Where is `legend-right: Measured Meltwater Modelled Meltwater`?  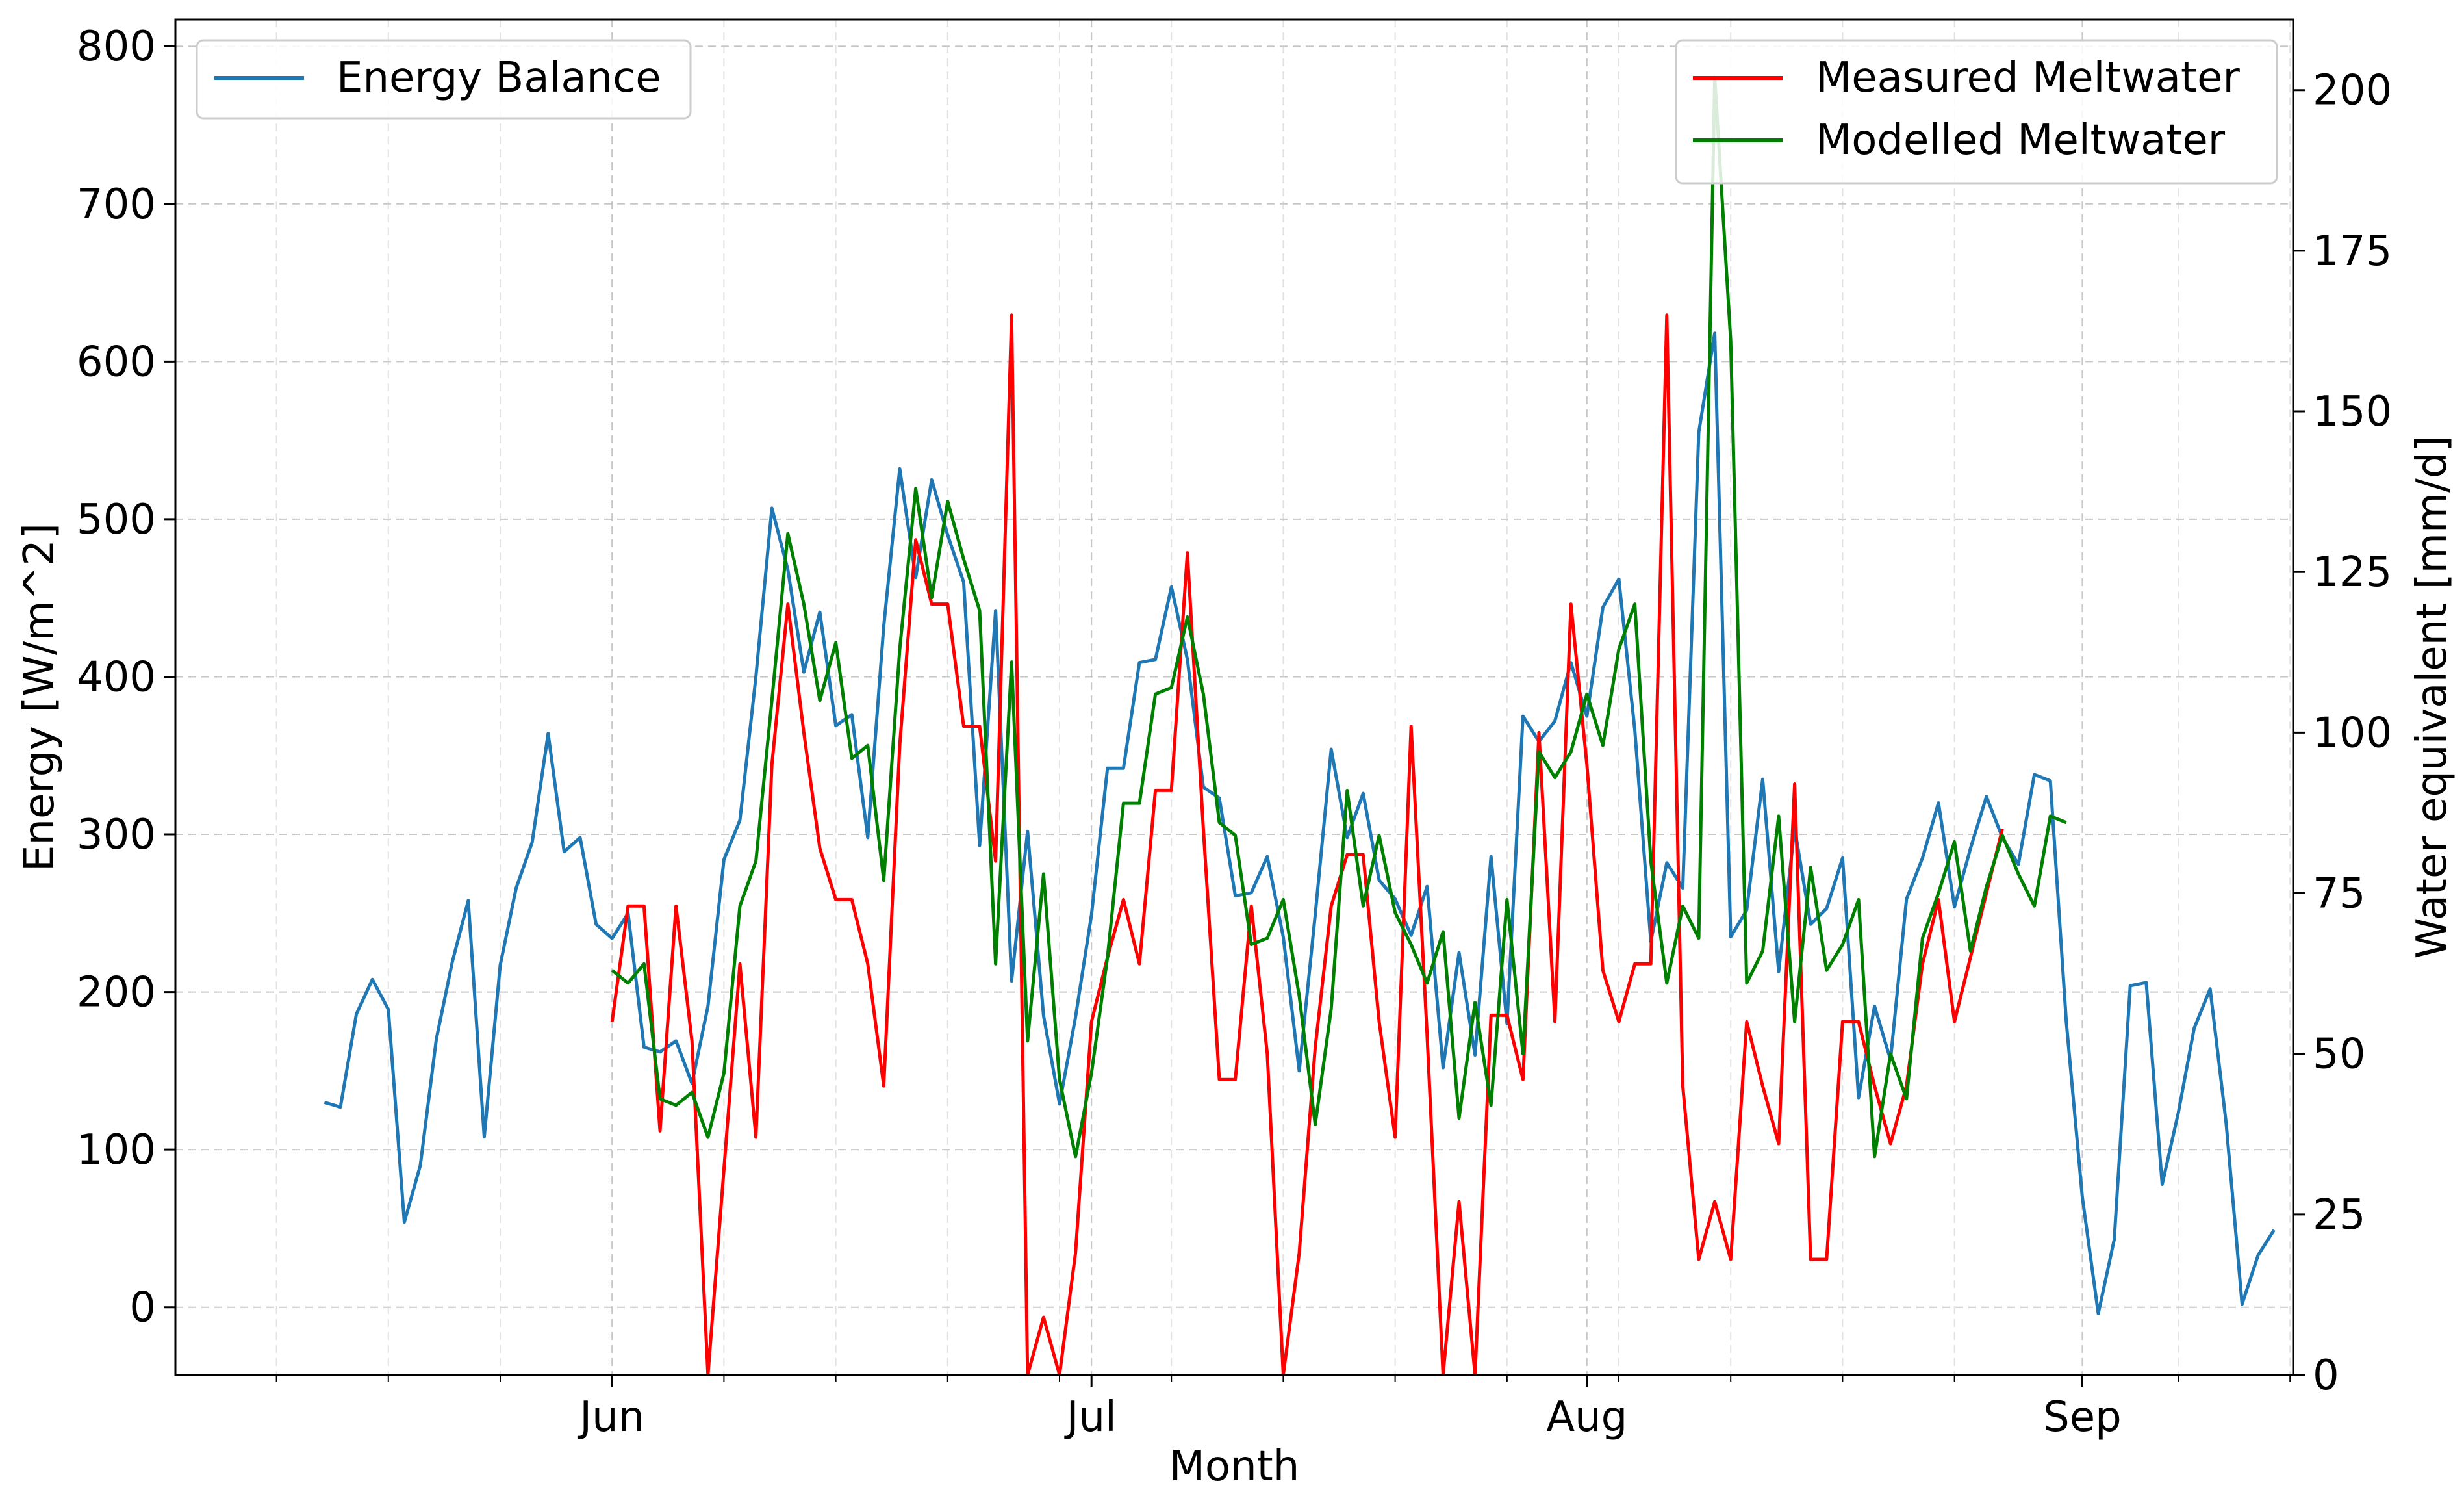
legend-right: Measured Meltwater Modelled Meltwater is located at coordinates (1976, 112).